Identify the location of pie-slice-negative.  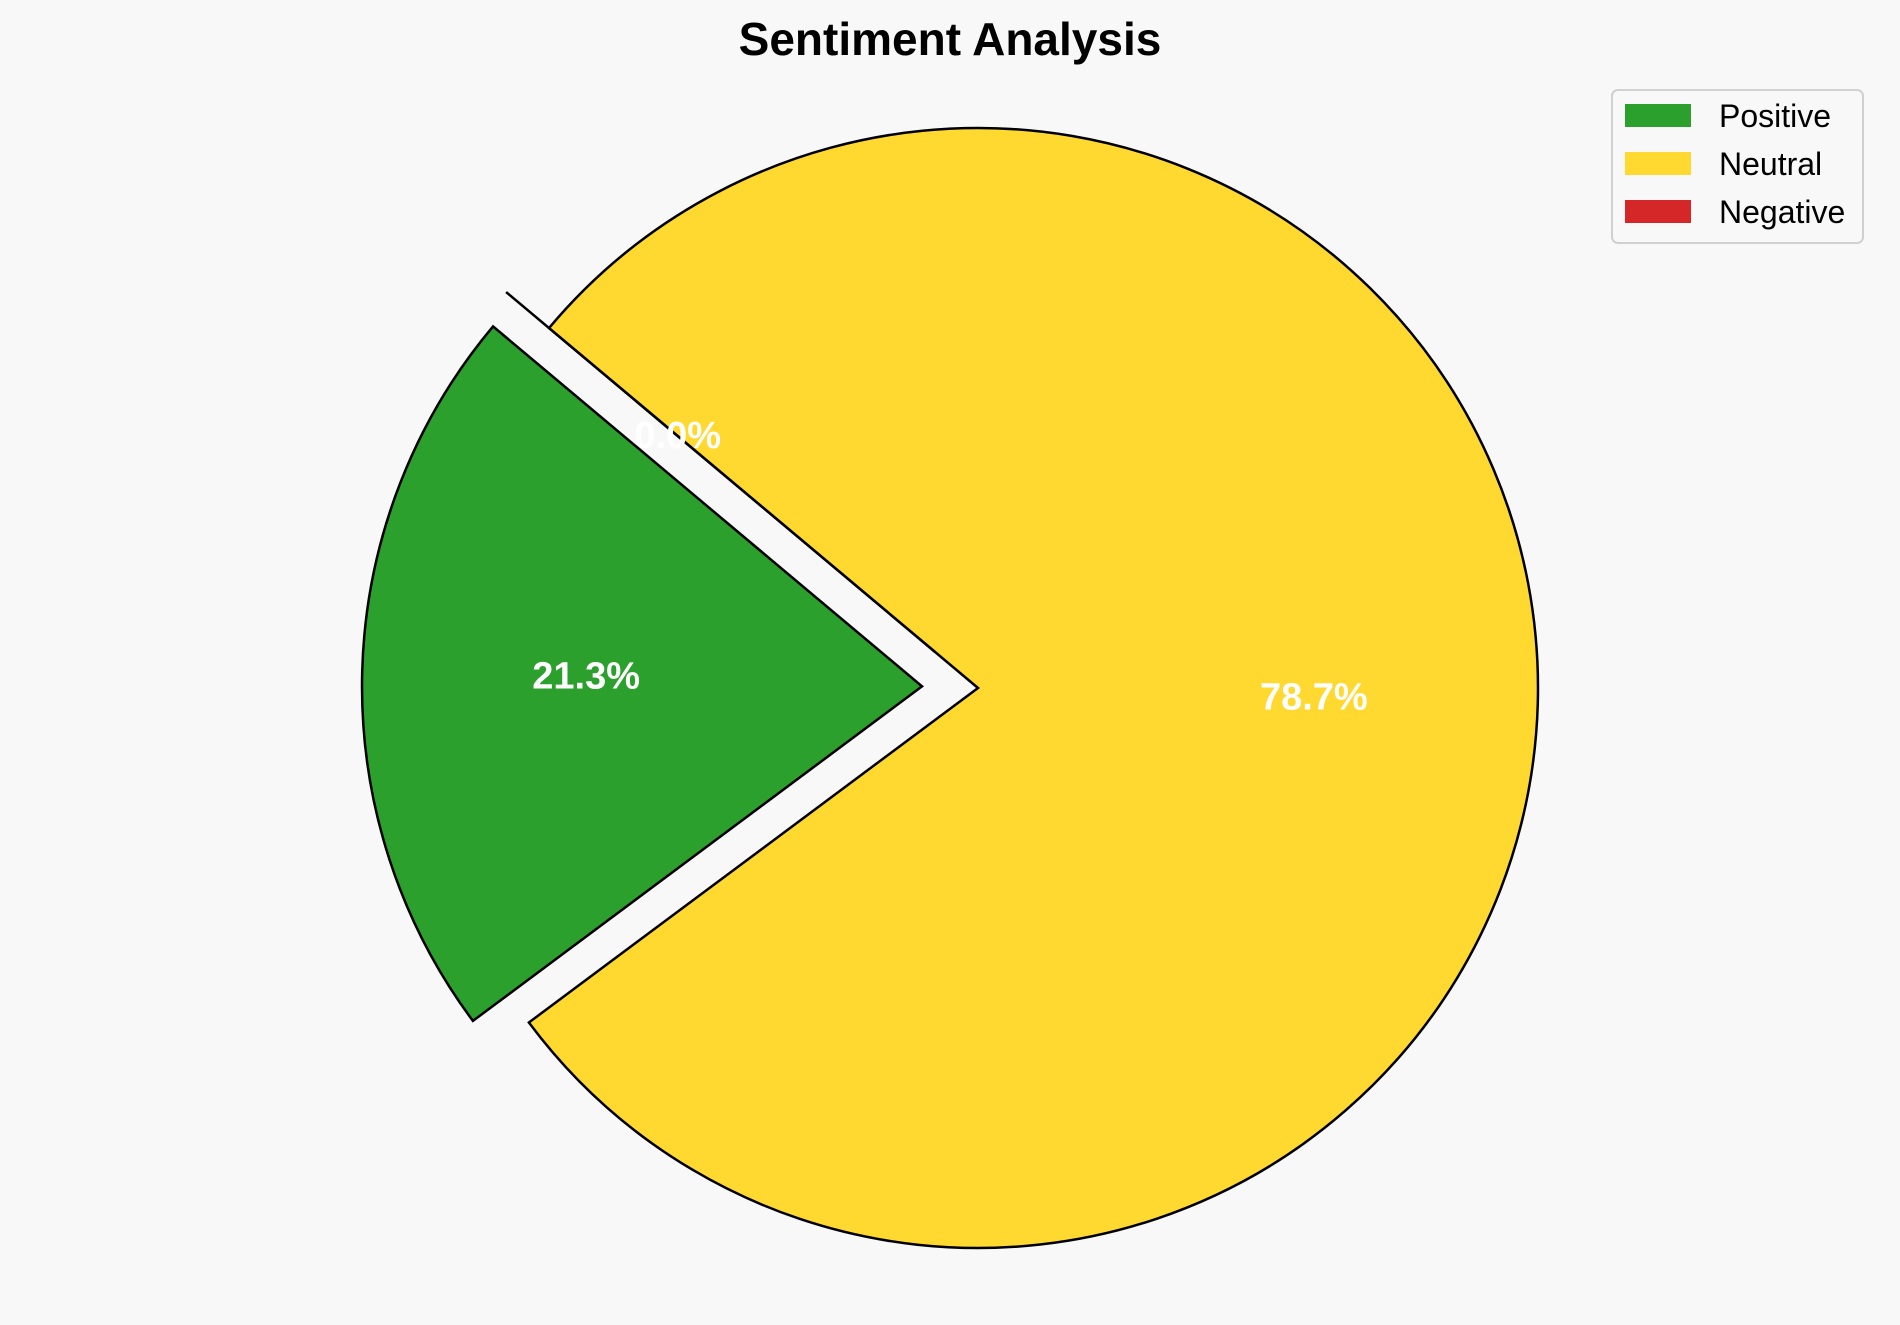
(720, 472).